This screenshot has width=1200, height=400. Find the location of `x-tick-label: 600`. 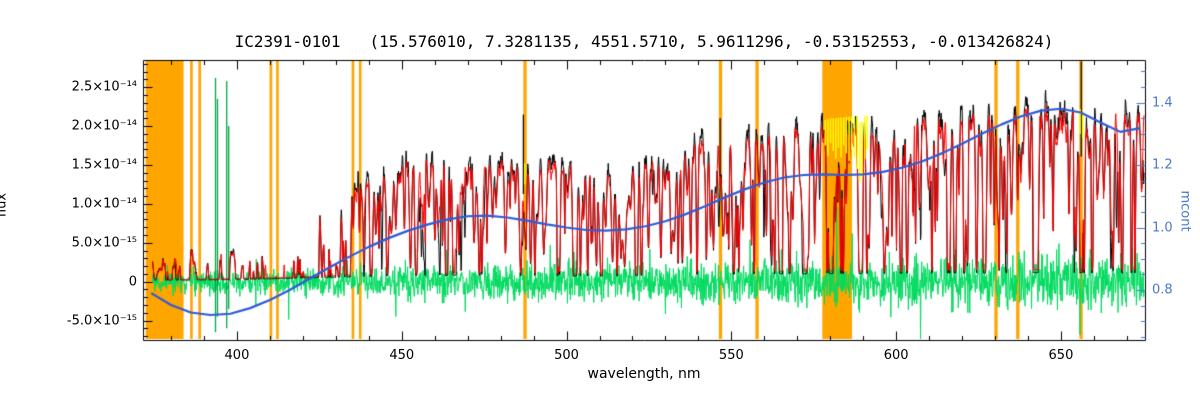

x-tick-label: 600 is located at coordinates (896, 355).